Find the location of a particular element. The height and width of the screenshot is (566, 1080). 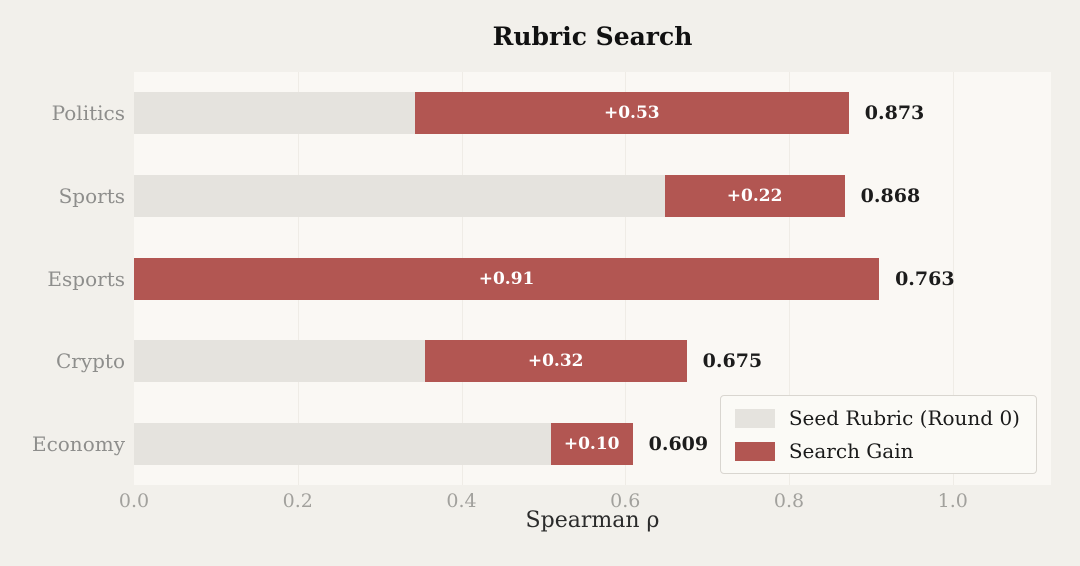

legend-item: Seed Rubric (Round 0) is located at coordinates (877, 418).